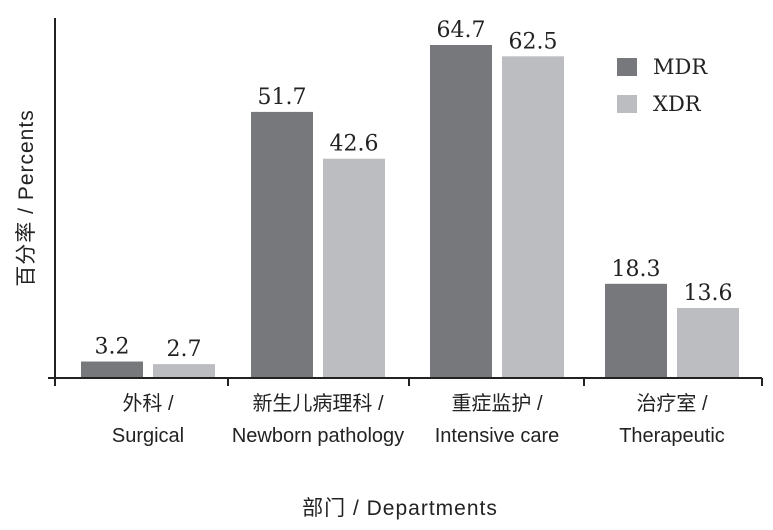 This screenshot has width=773, height=530. Describe the element at coordinates (636, 269) in the screenshot. I see `value-label-mdr-3: 18.3` at that location.